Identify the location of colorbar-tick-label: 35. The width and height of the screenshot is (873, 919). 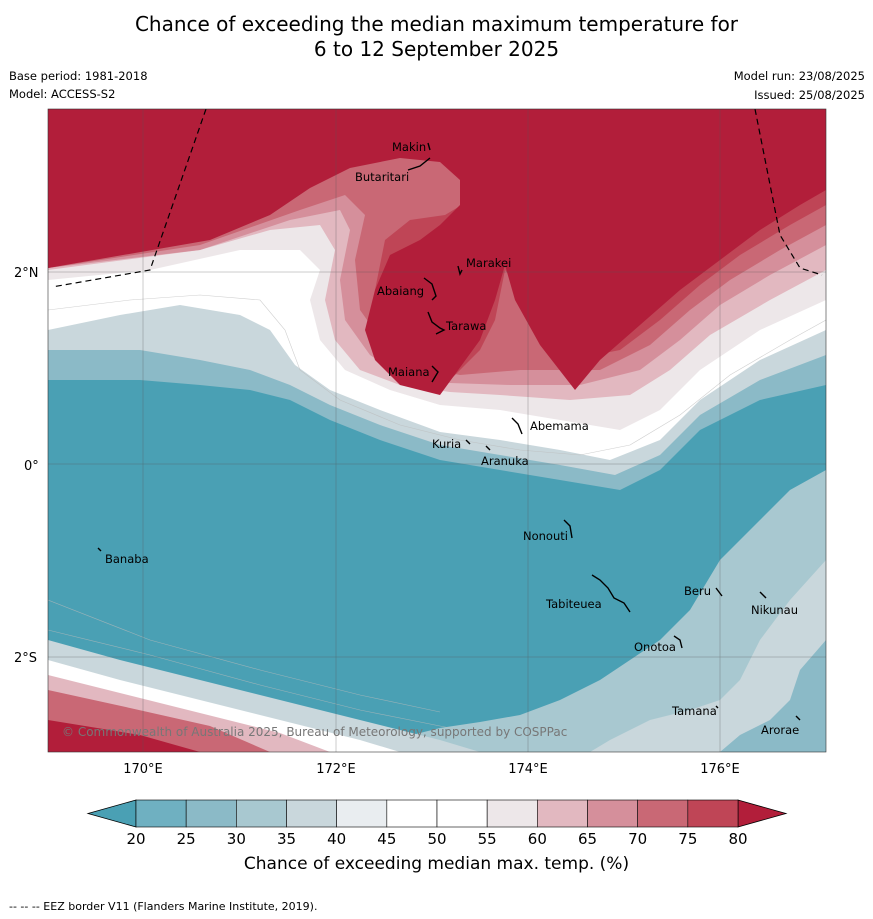
(286, 839).